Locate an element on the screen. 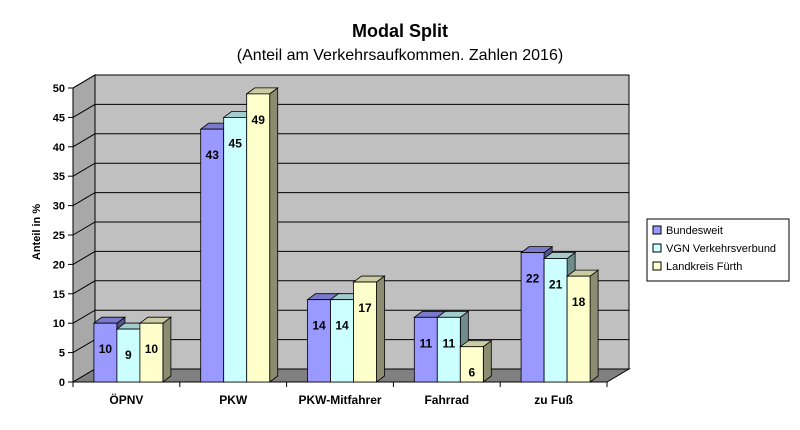 The height and width of the screenshot is (430, 800). x-tick-label: zu Fuß is located at coordinates (553, 400).